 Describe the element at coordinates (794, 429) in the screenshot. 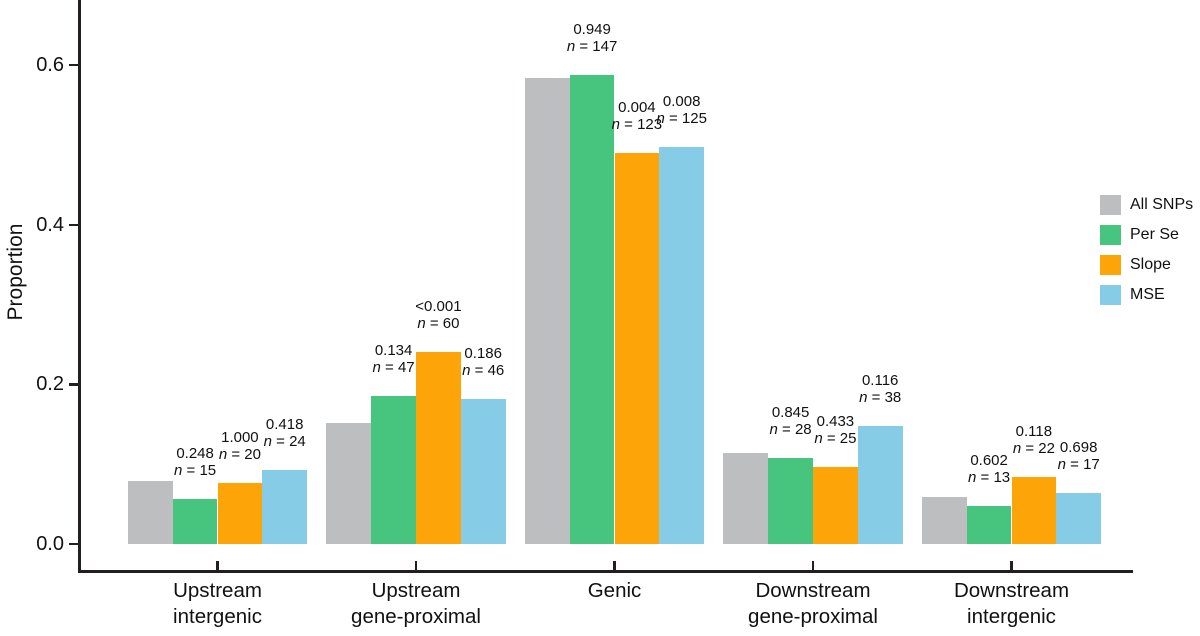

I see `n-count: = 28` at that location.